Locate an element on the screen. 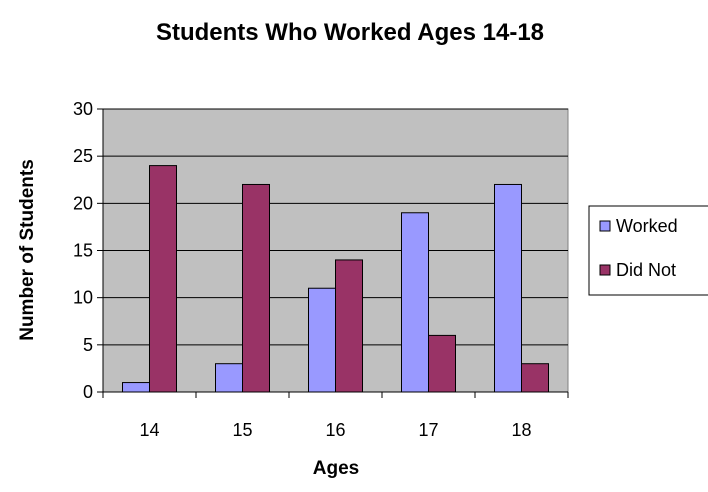 This screenshot has height=492, width=708. x-tick-labels: 14 15 16 17 18 is located at coordinates (335, 430).